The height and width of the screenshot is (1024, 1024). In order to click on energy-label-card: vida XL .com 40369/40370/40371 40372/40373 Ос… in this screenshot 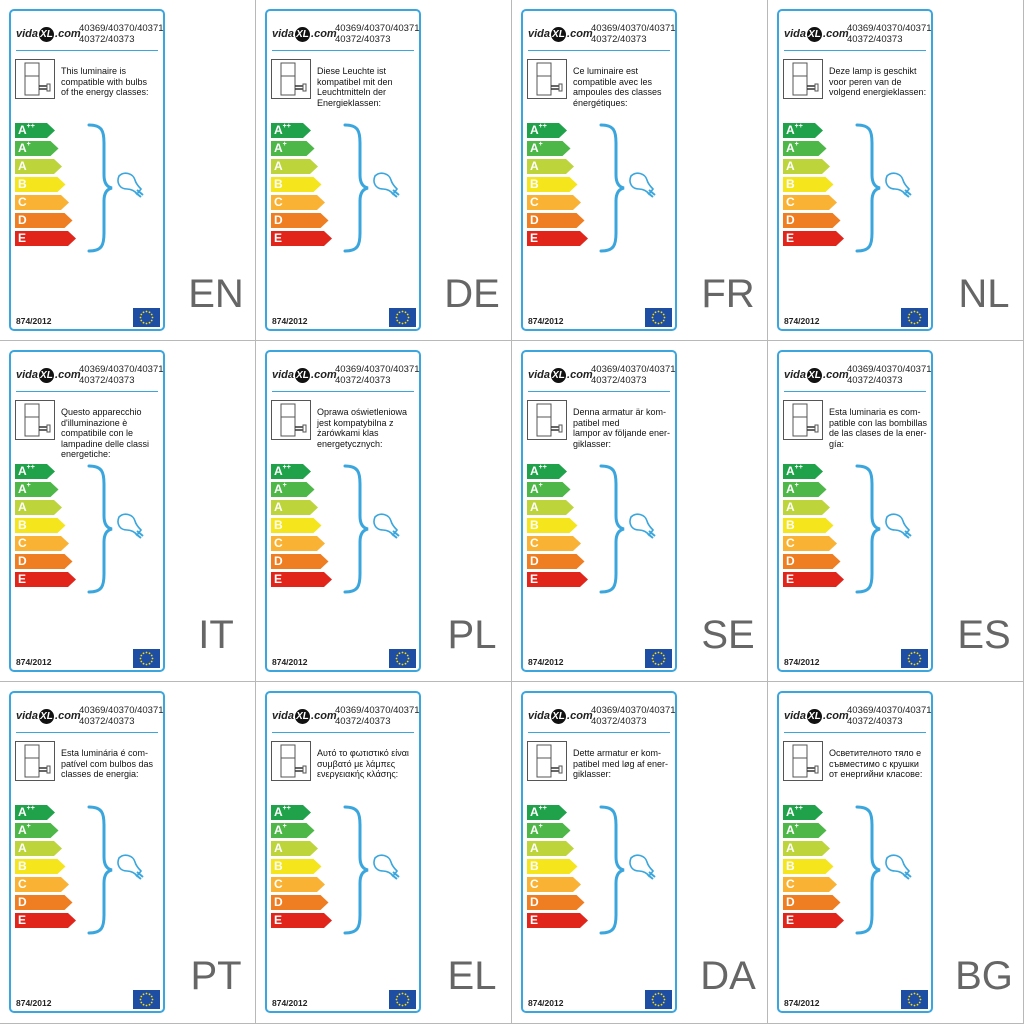, I will do `click(855, 852)`.